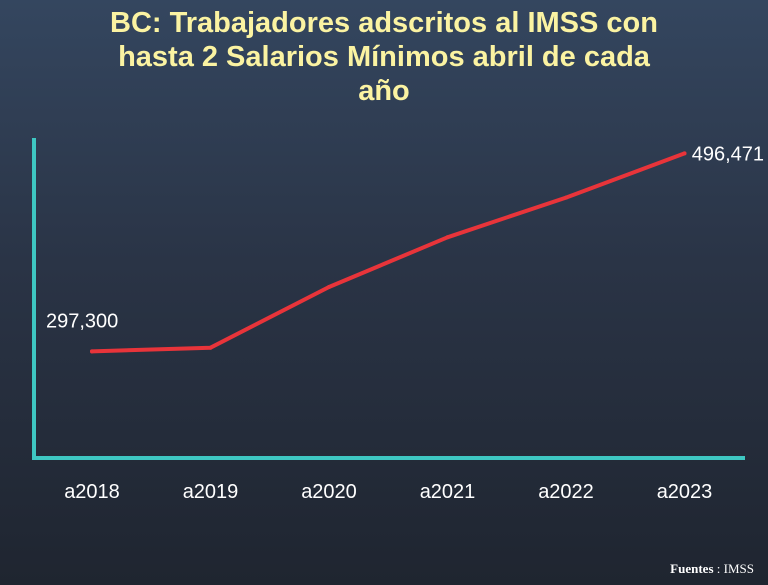  Describe the element at coordinates (566, 492) in the screenshot. I see `x-tick-label-a2022: a2022` at that location.